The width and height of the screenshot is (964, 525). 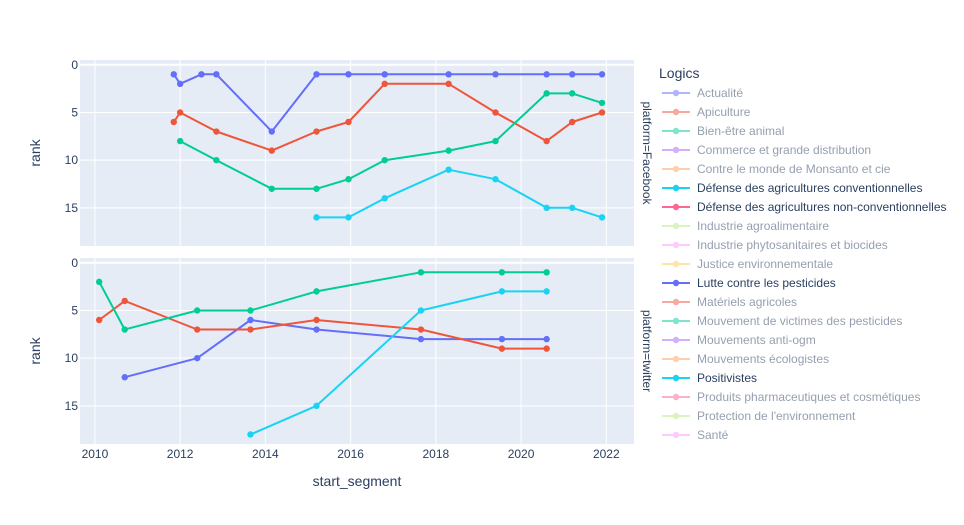 I want to click on legend-label: Commerce et grande distribution, so click(x=784, y=150).